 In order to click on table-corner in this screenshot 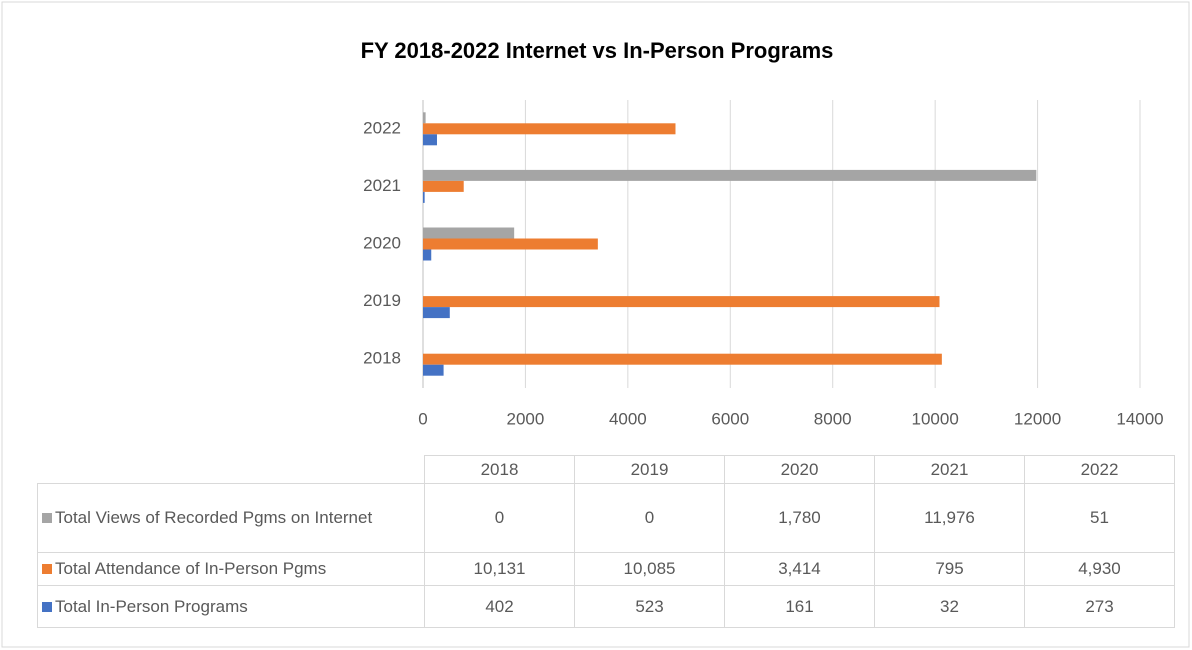, I will do `click(231, 469)`.